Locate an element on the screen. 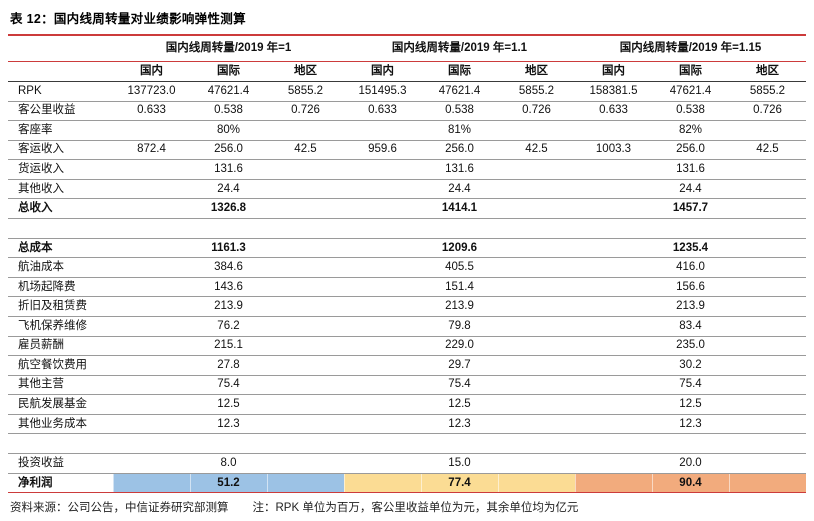 The height and width of the screenshot is (521, 814). column-group-header-2: 国内线周转量/2019 年=1.1 is located at coordinates (459, 48).